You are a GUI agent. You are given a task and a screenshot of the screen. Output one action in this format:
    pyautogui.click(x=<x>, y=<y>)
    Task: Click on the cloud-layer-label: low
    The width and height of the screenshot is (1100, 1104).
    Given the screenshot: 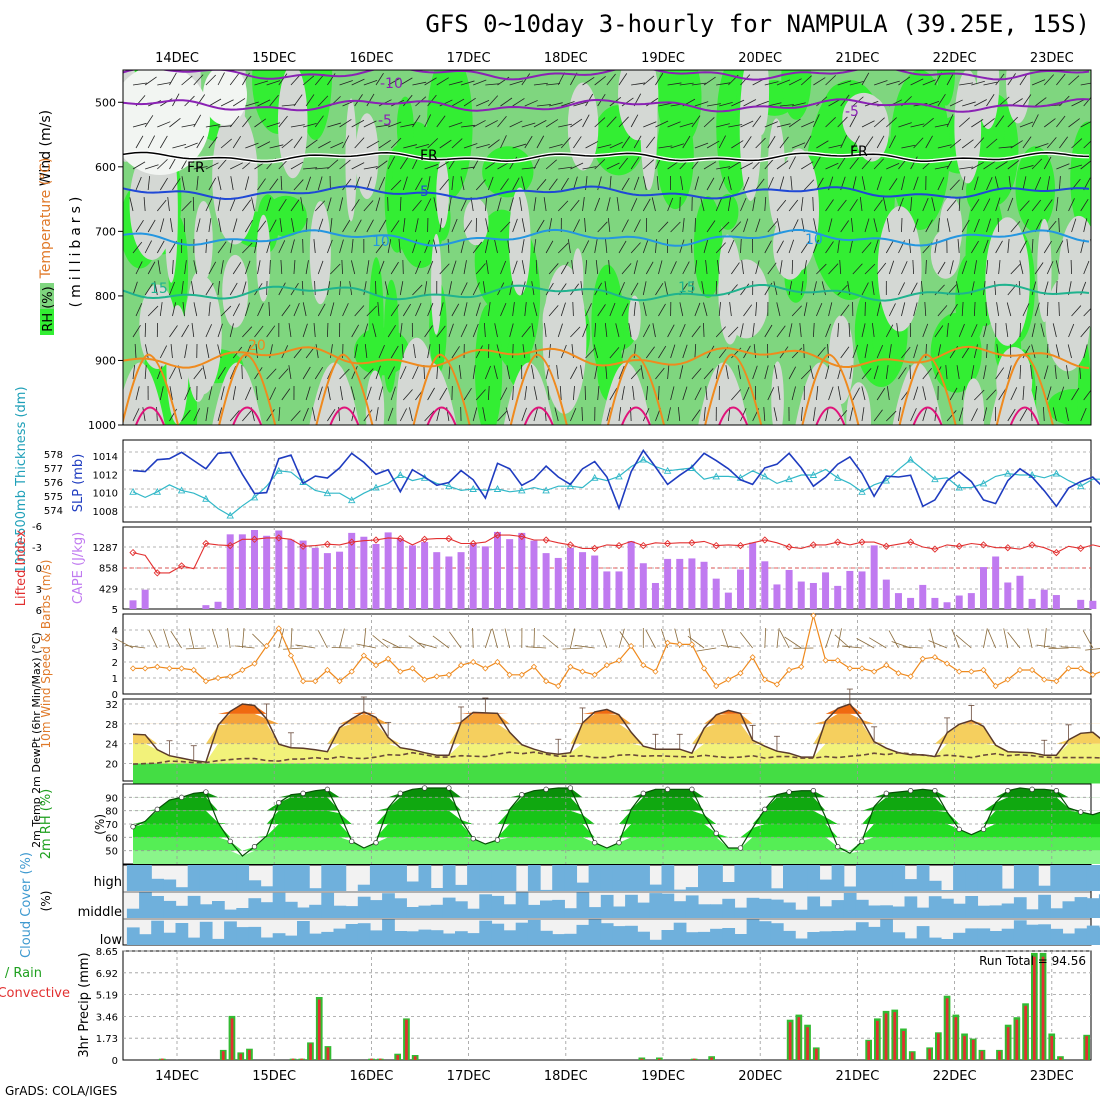 What is the action you would take?
    pyautogui.click(x=111, y=940)
    